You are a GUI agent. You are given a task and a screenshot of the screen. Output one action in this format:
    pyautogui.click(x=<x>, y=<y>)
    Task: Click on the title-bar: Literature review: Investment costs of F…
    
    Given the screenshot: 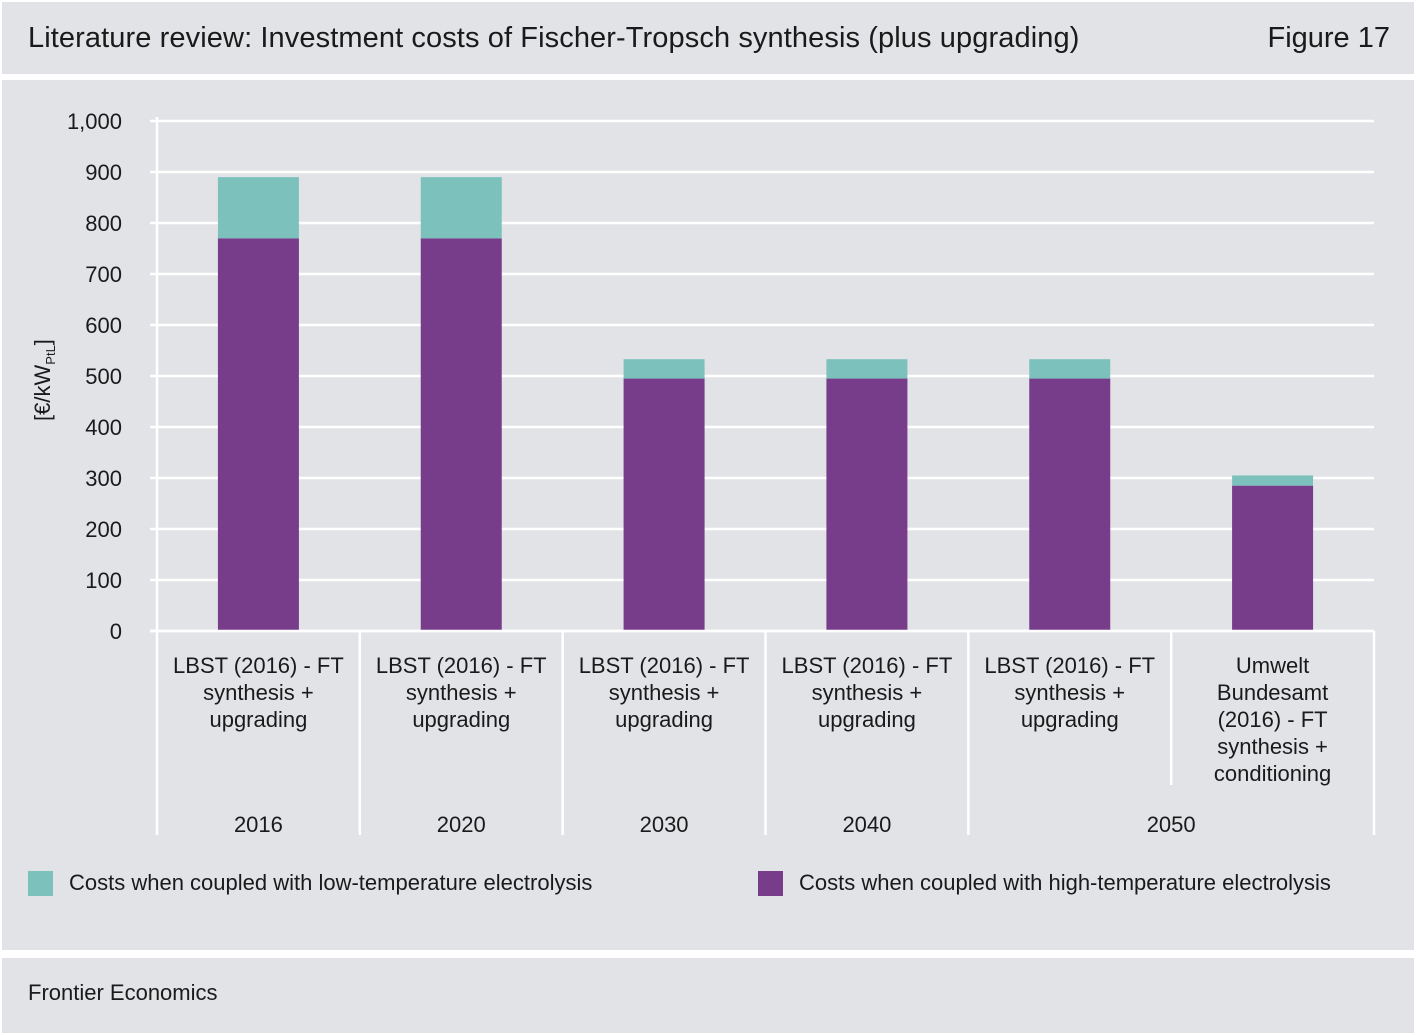 What is the action you would take?
    pyautogui.click(x=708, y=38)
    